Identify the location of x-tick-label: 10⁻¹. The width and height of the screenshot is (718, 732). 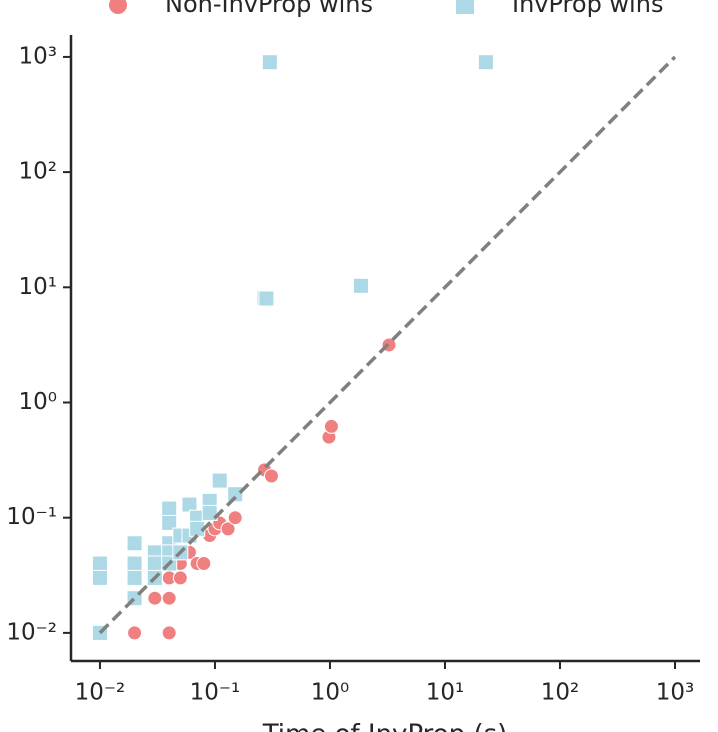
(215, 693).